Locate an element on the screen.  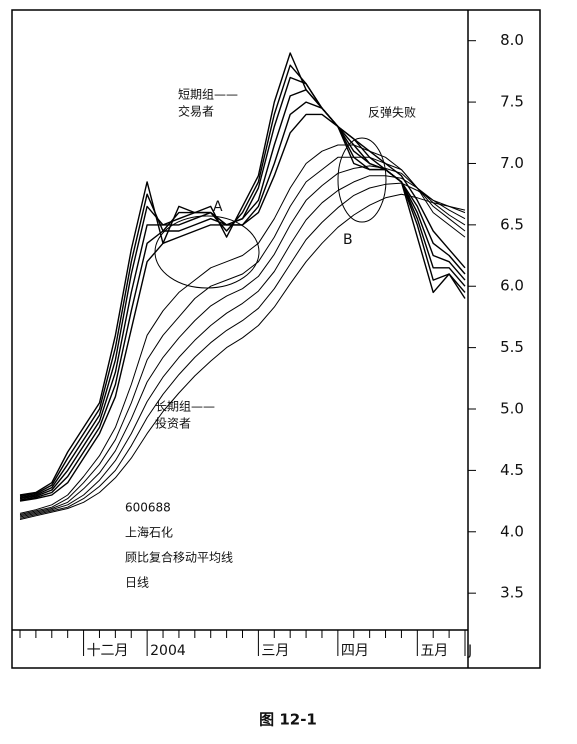
annotation: 投资者 is located at coordinates (173, 423).